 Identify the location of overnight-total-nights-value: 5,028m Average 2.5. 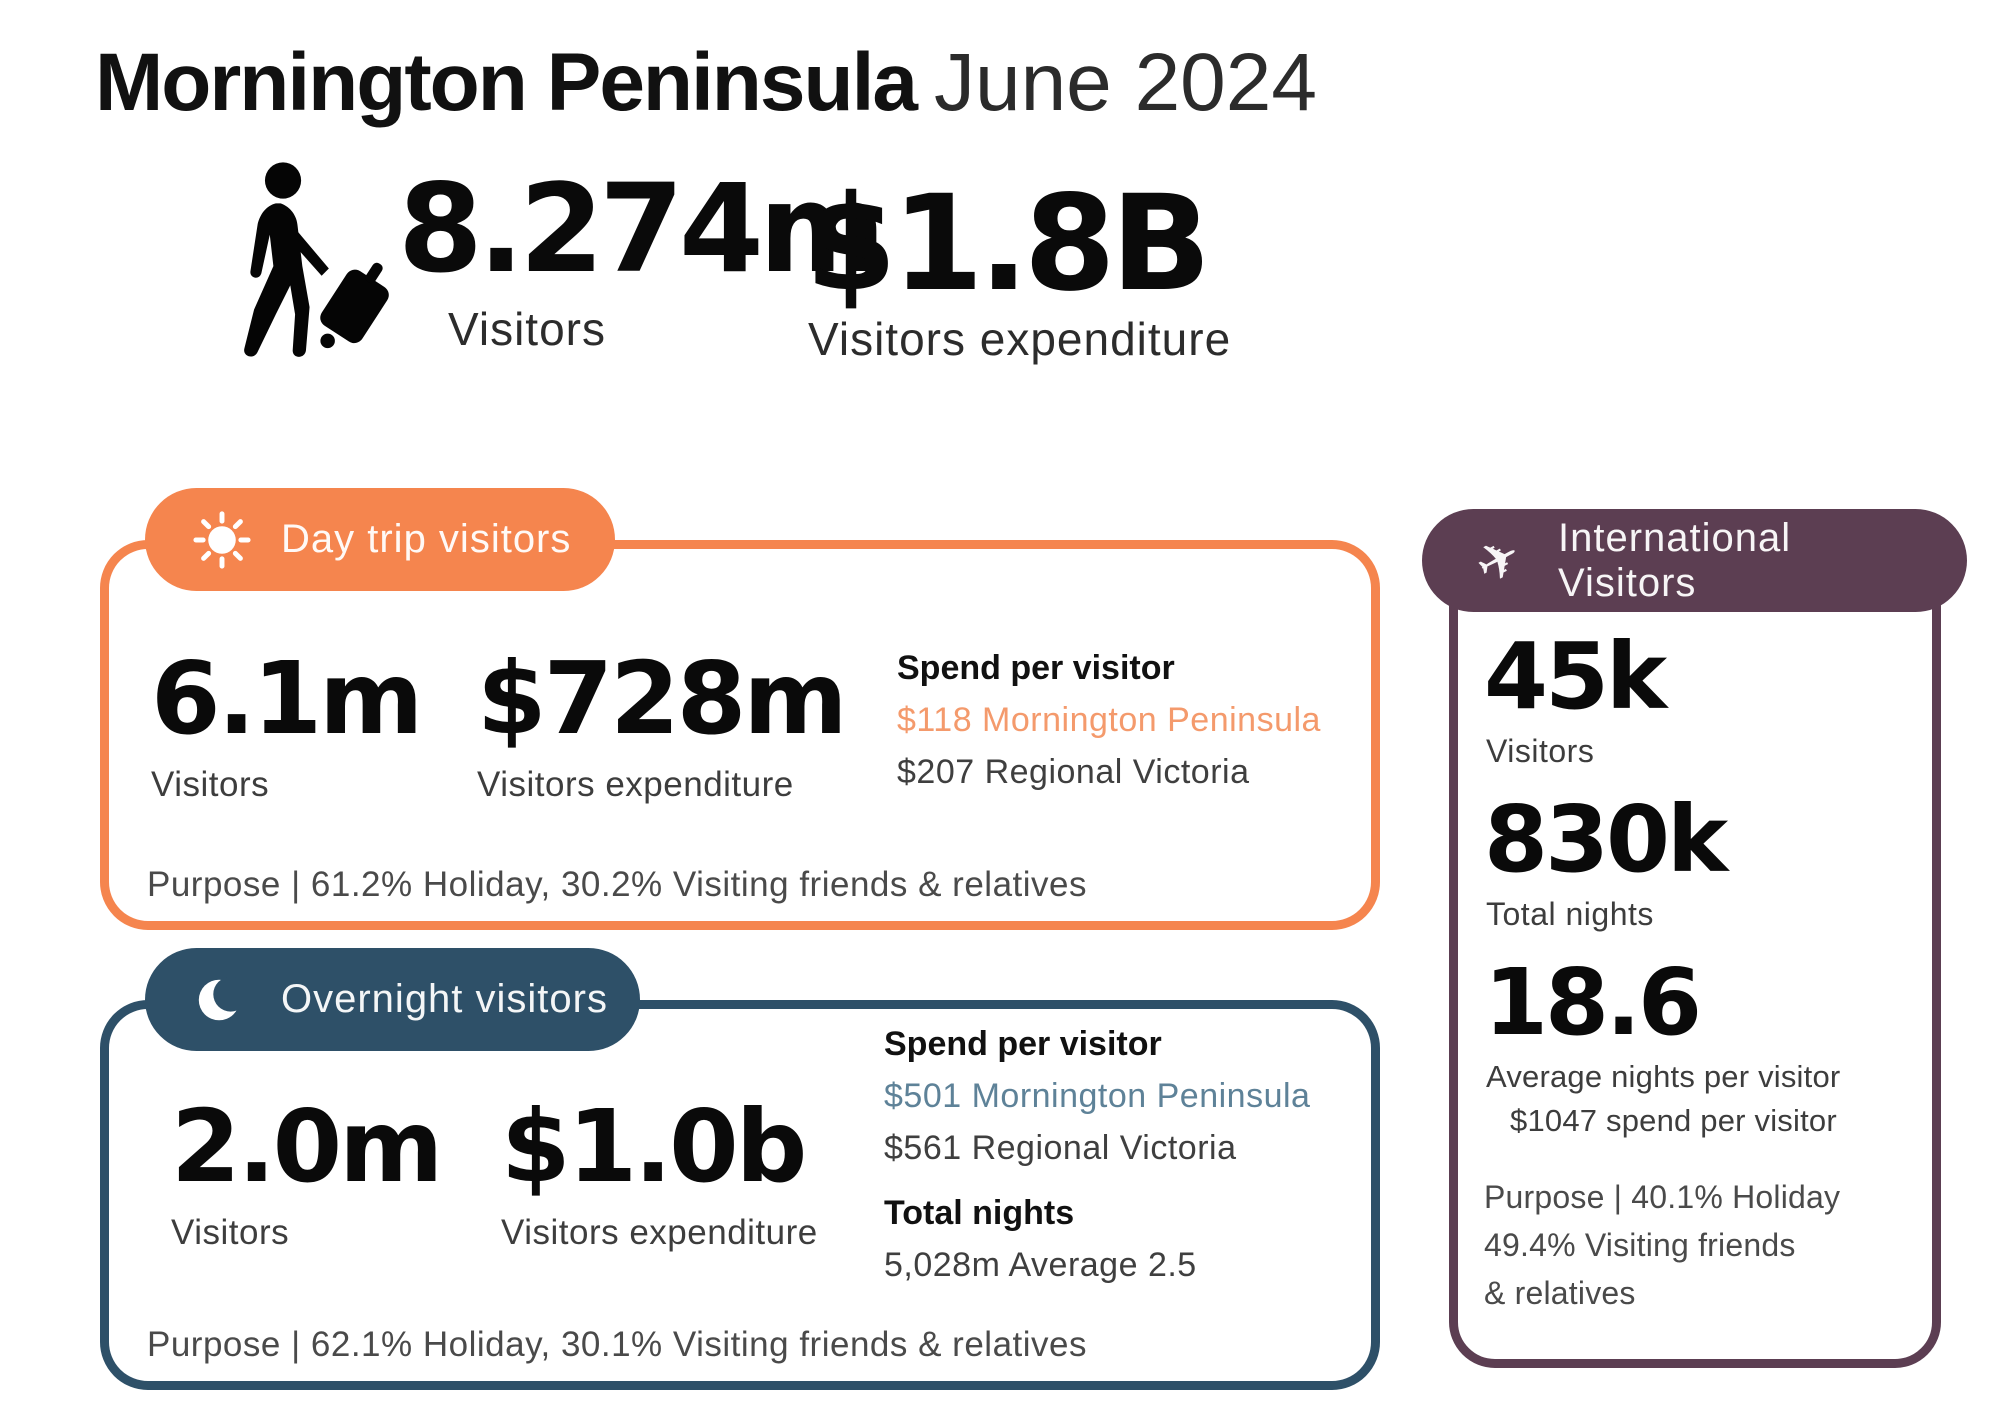
(1040, 1265).